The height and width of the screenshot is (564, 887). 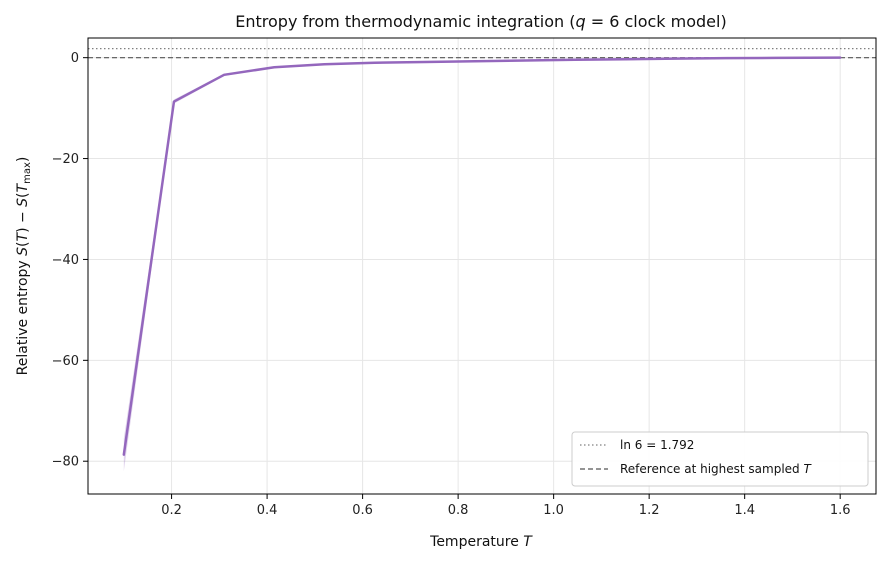 What do you see at coordinates (657, 445) in the screenshot?
I see `legend-entry-ln6: ln 6 = 1.792` at bounding box center [657, 445].